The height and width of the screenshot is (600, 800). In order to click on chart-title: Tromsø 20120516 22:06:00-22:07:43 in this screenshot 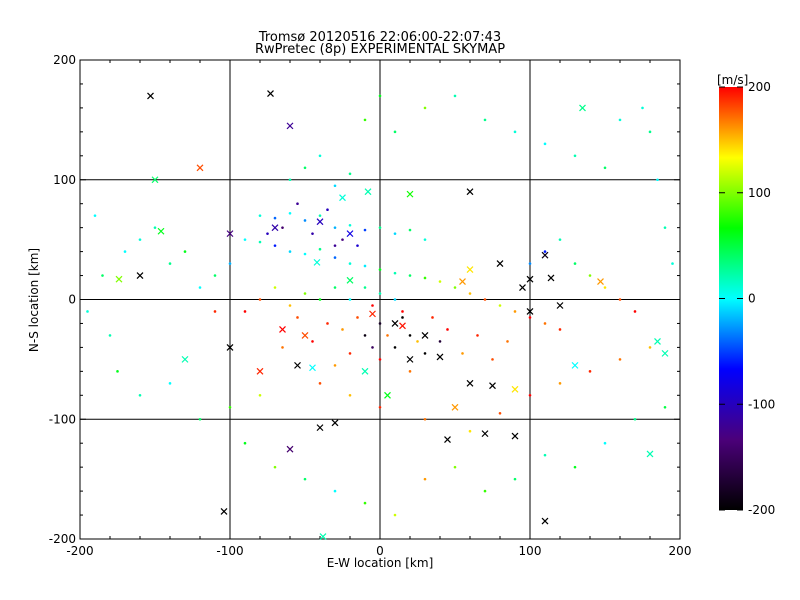, I will do `click(379, 37)`.